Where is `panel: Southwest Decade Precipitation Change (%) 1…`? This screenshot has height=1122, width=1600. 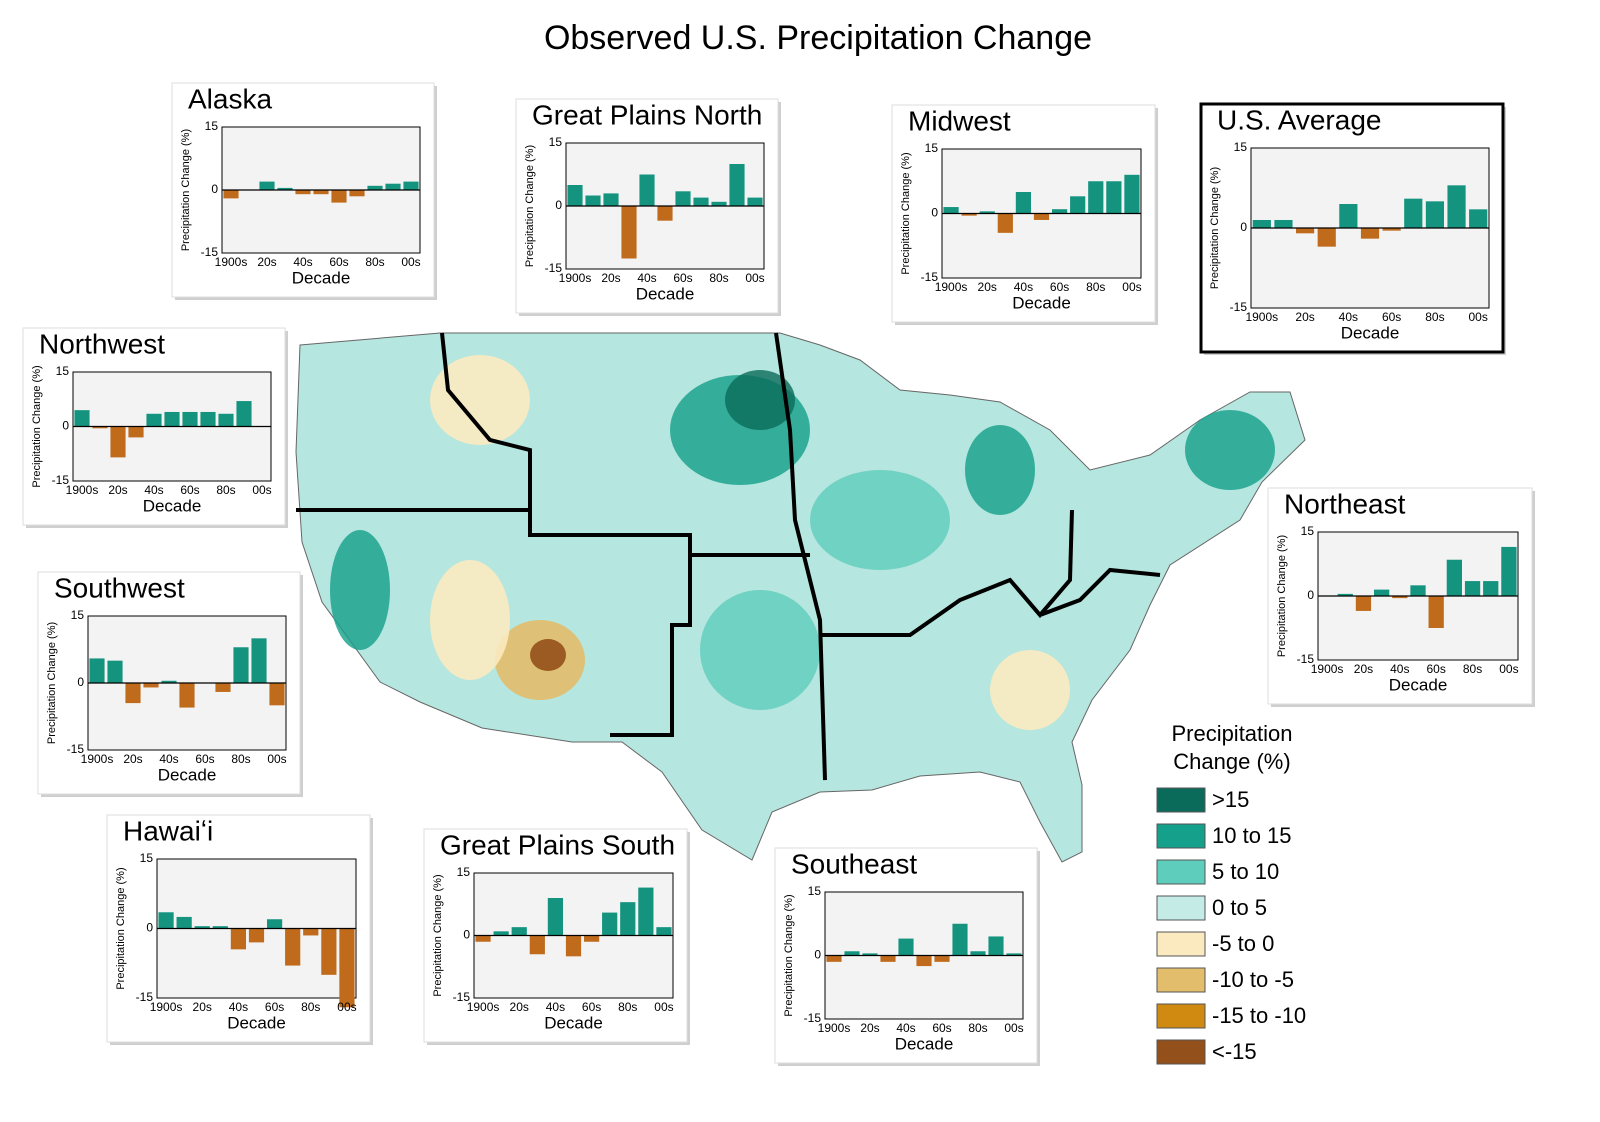 panel: Southwest Decade Precipitation Change (%) 1… is located at coordinates (170, 684).